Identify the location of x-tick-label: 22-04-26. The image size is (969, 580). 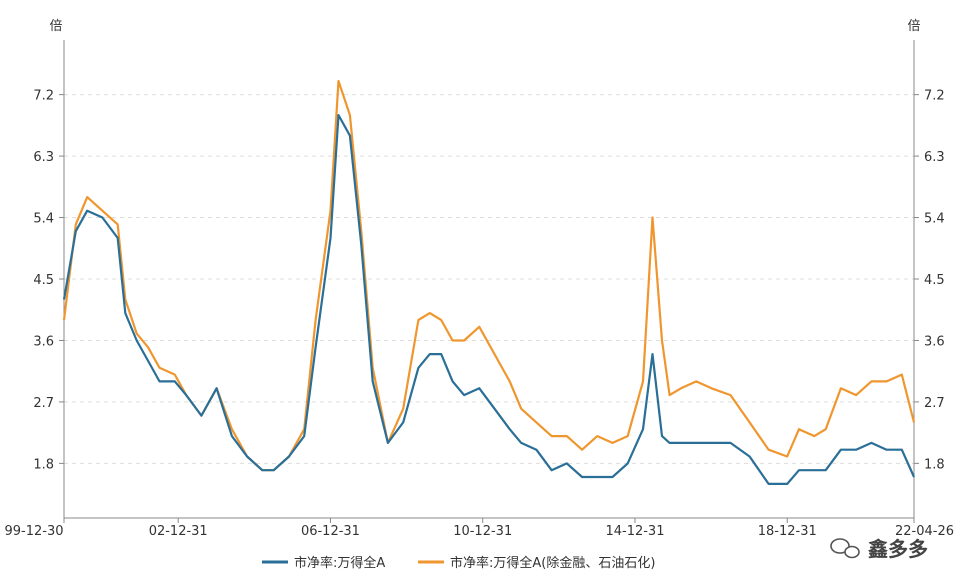
(924, 531).